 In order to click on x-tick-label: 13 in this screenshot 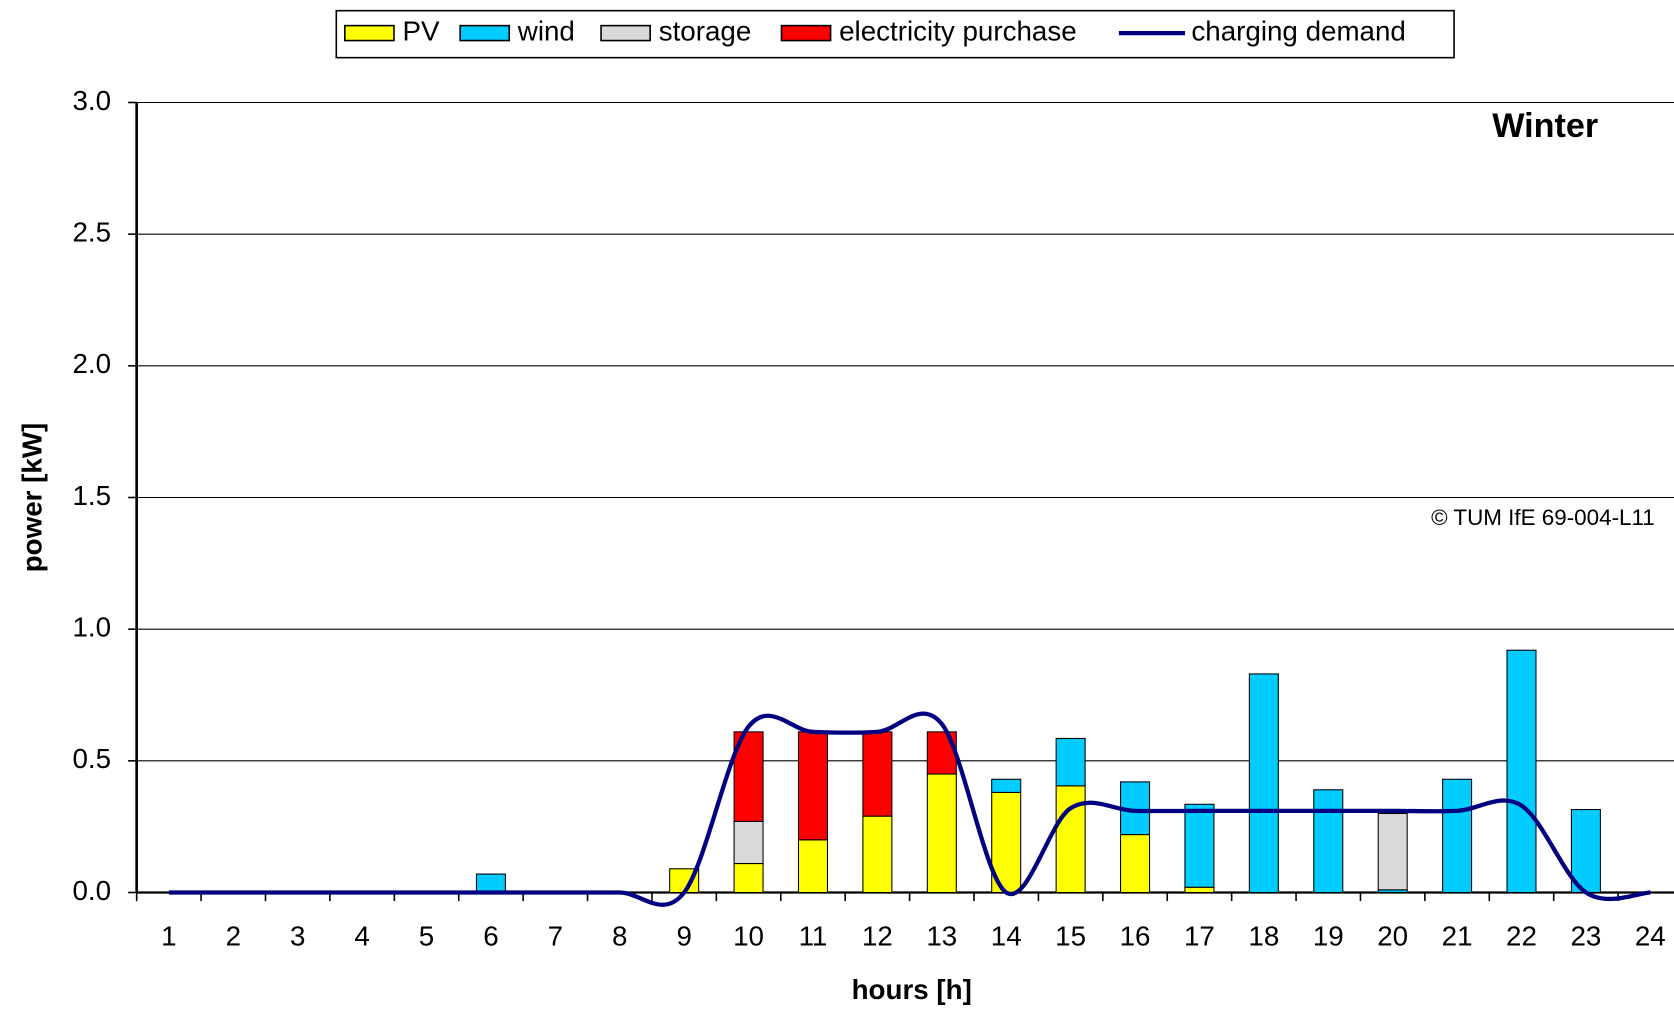, I will do `click(941, 936)`.